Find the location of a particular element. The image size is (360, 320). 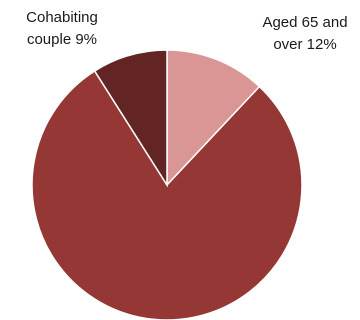

pie-slice-label-line: couple 9% is located at coordinates (62, 39).